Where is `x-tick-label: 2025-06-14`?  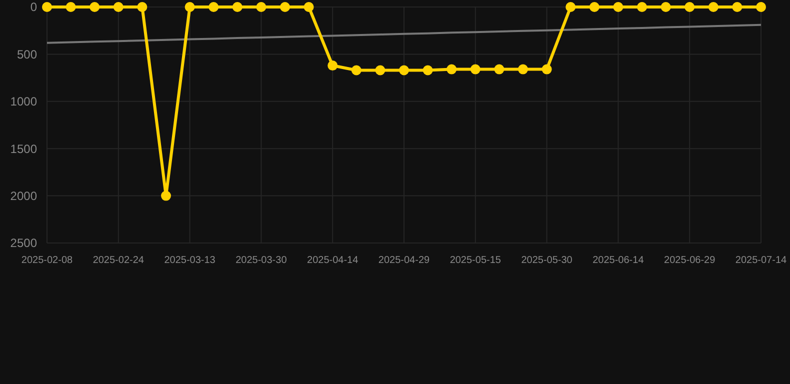
x-tick-label: 2025-06-14 is located at coordinates (618, 260).